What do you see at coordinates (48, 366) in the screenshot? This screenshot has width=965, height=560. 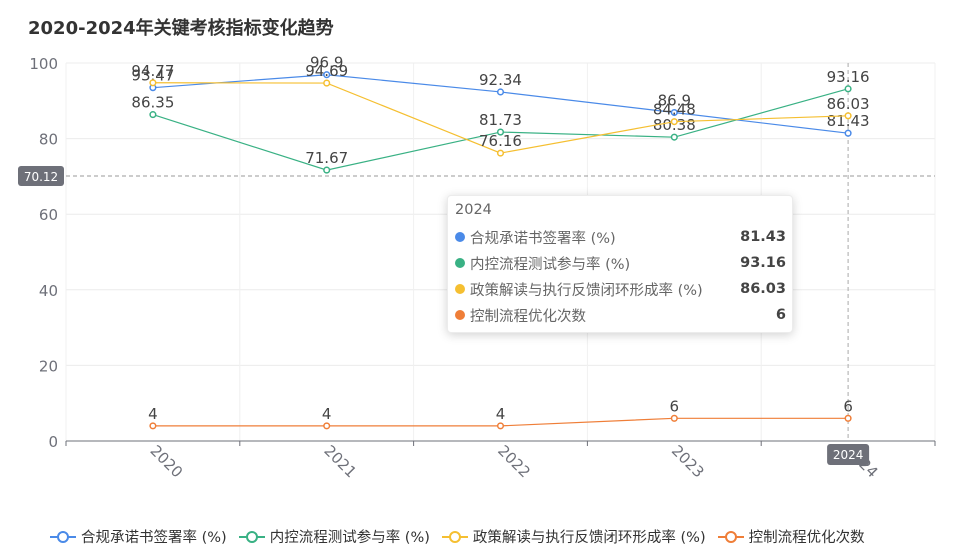 I see `y-tick-label: 20` at bounding box center [48, 366].